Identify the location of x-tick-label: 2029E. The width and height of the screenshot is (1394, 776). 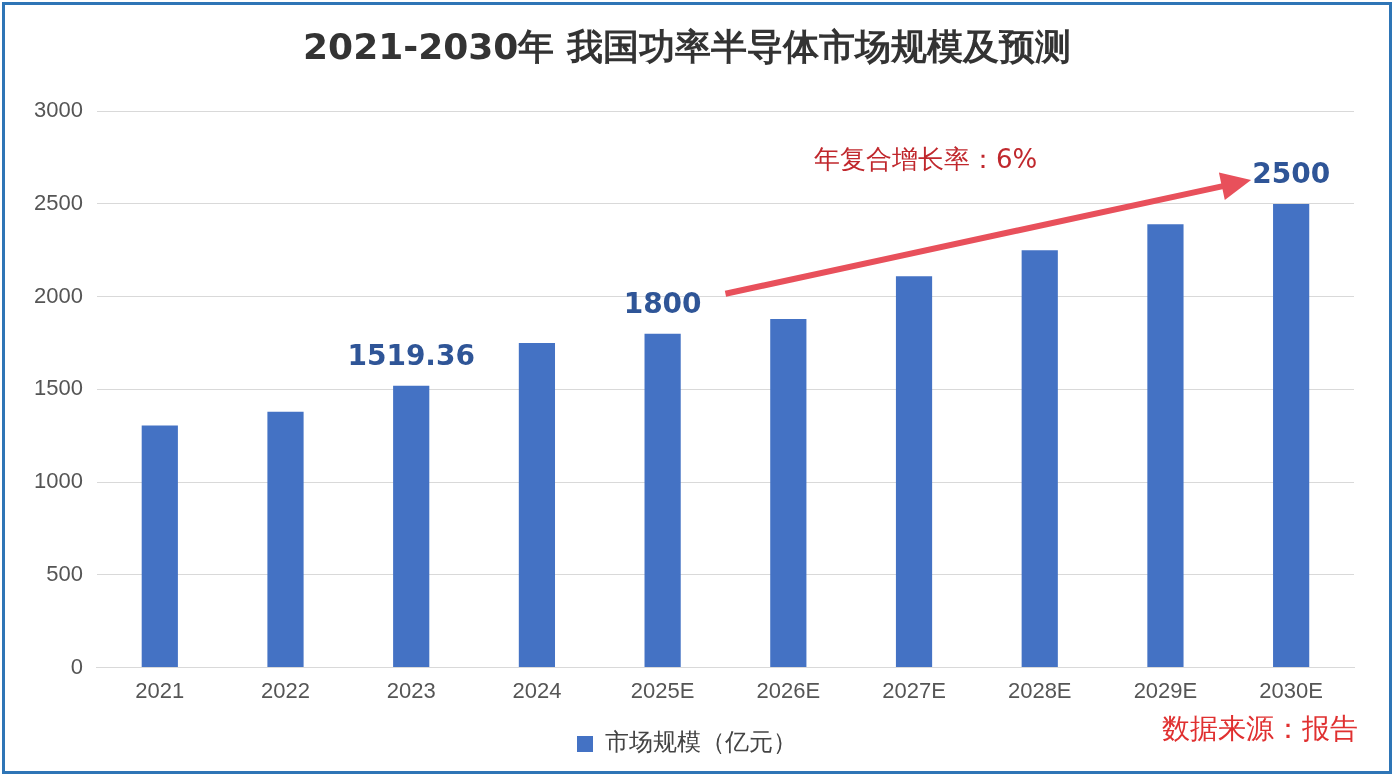
(1165, 690).